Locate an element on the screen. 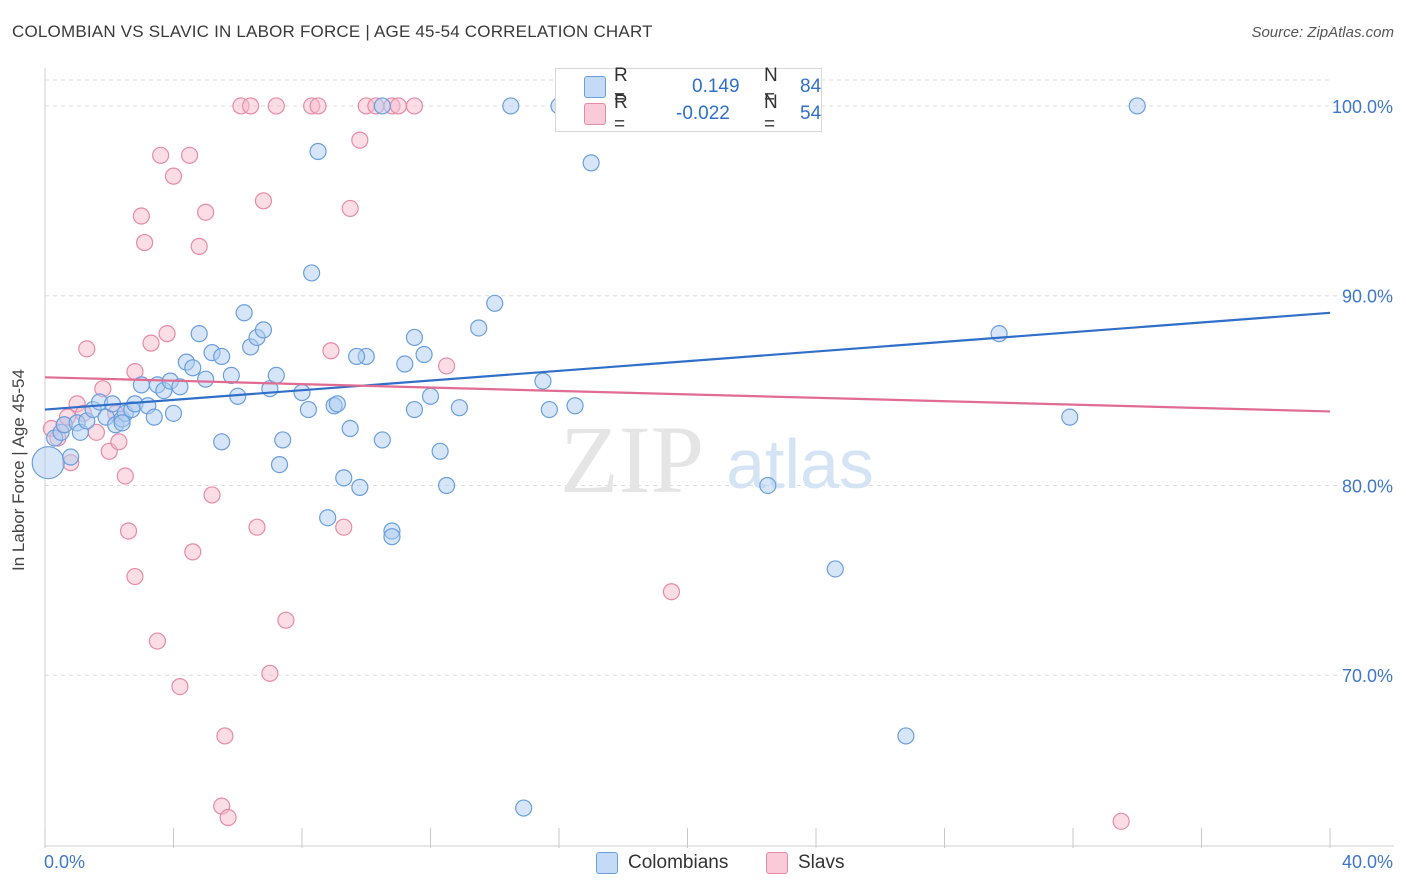  n-value: 54 is located at coordinates (811, 113).